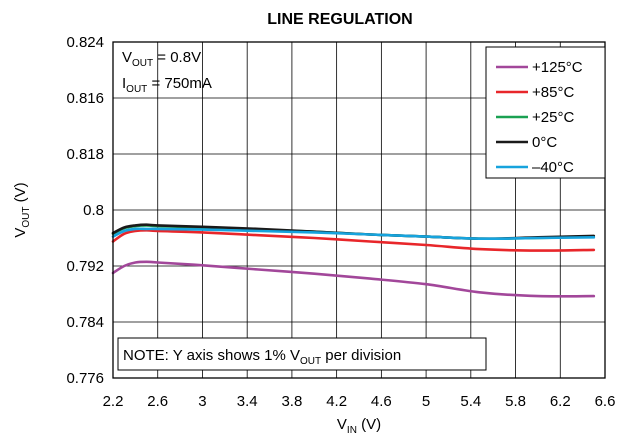 This screenshot has height=441, width=626. Describe the element at coordinates (361, 355) in the screenshot. I see `note-text-post: per division` at that location.